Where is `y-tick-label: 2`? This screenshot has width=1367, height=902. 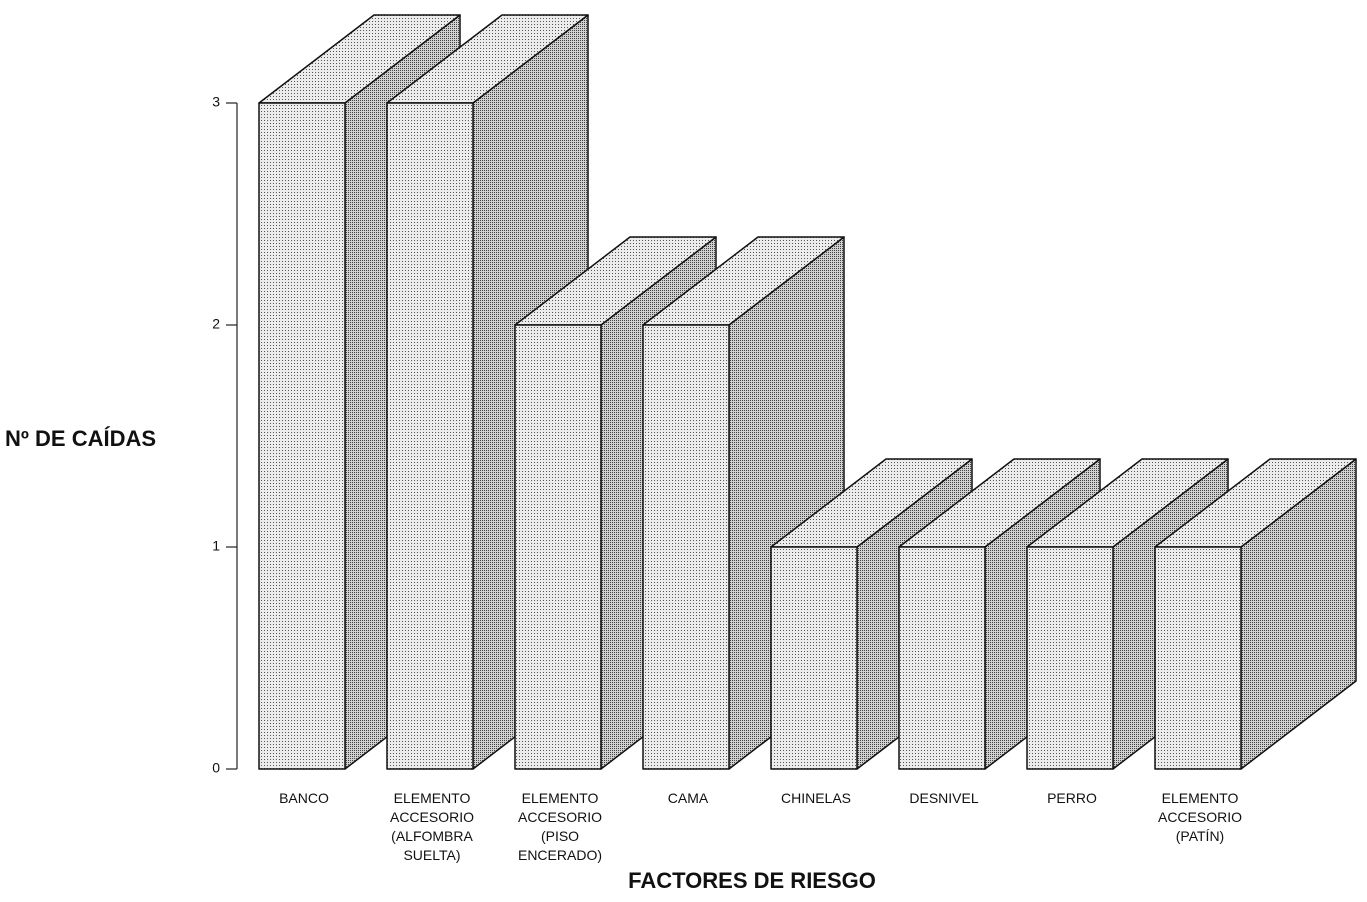 y-tick-label: 2 is located at coordinates (216, 324).